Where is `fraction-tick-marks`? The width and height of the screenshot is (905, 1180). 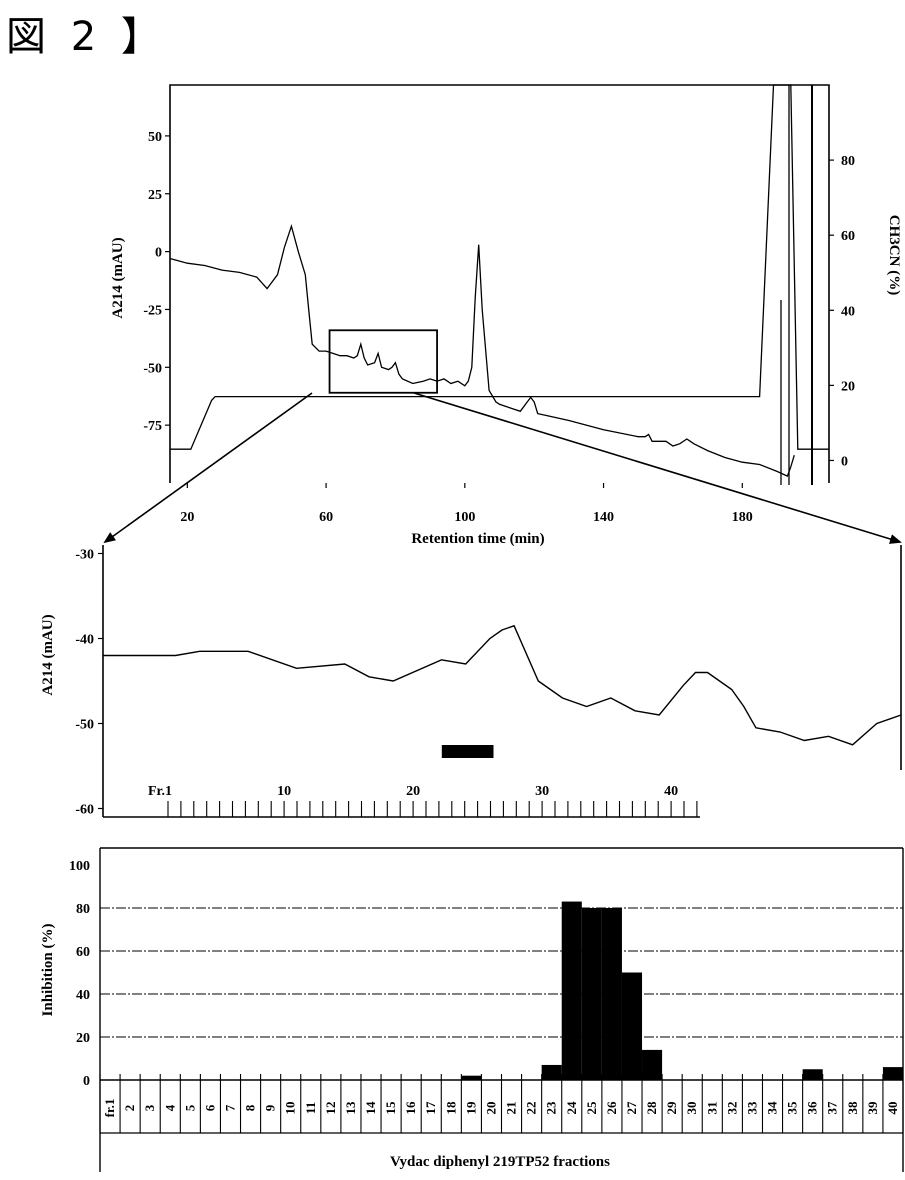 fraction-tick-marks is located at coordinates (432, 809).